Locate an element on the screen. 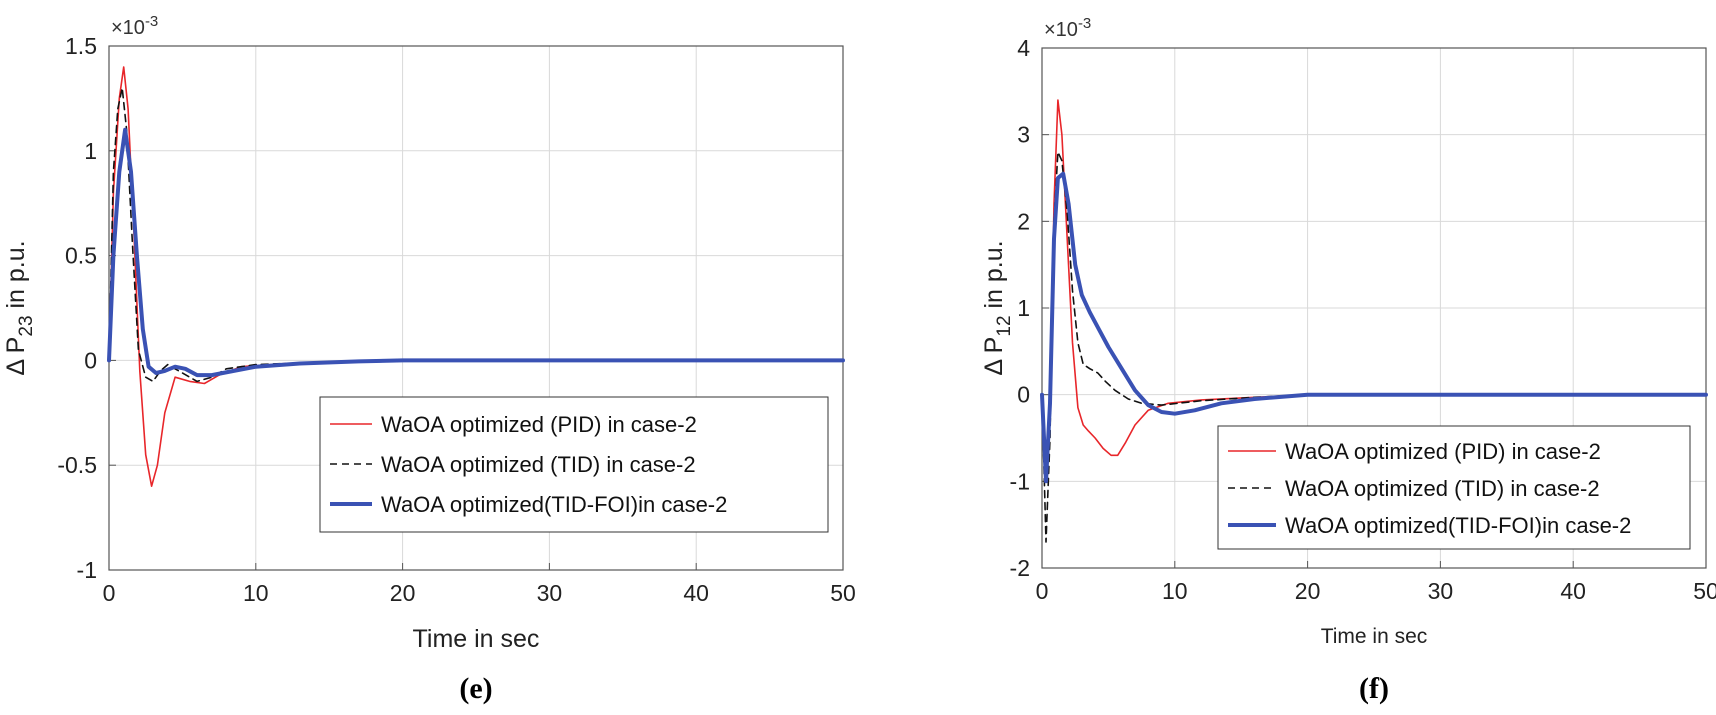  panel-label: (e) is located at coordinates (475, 688).